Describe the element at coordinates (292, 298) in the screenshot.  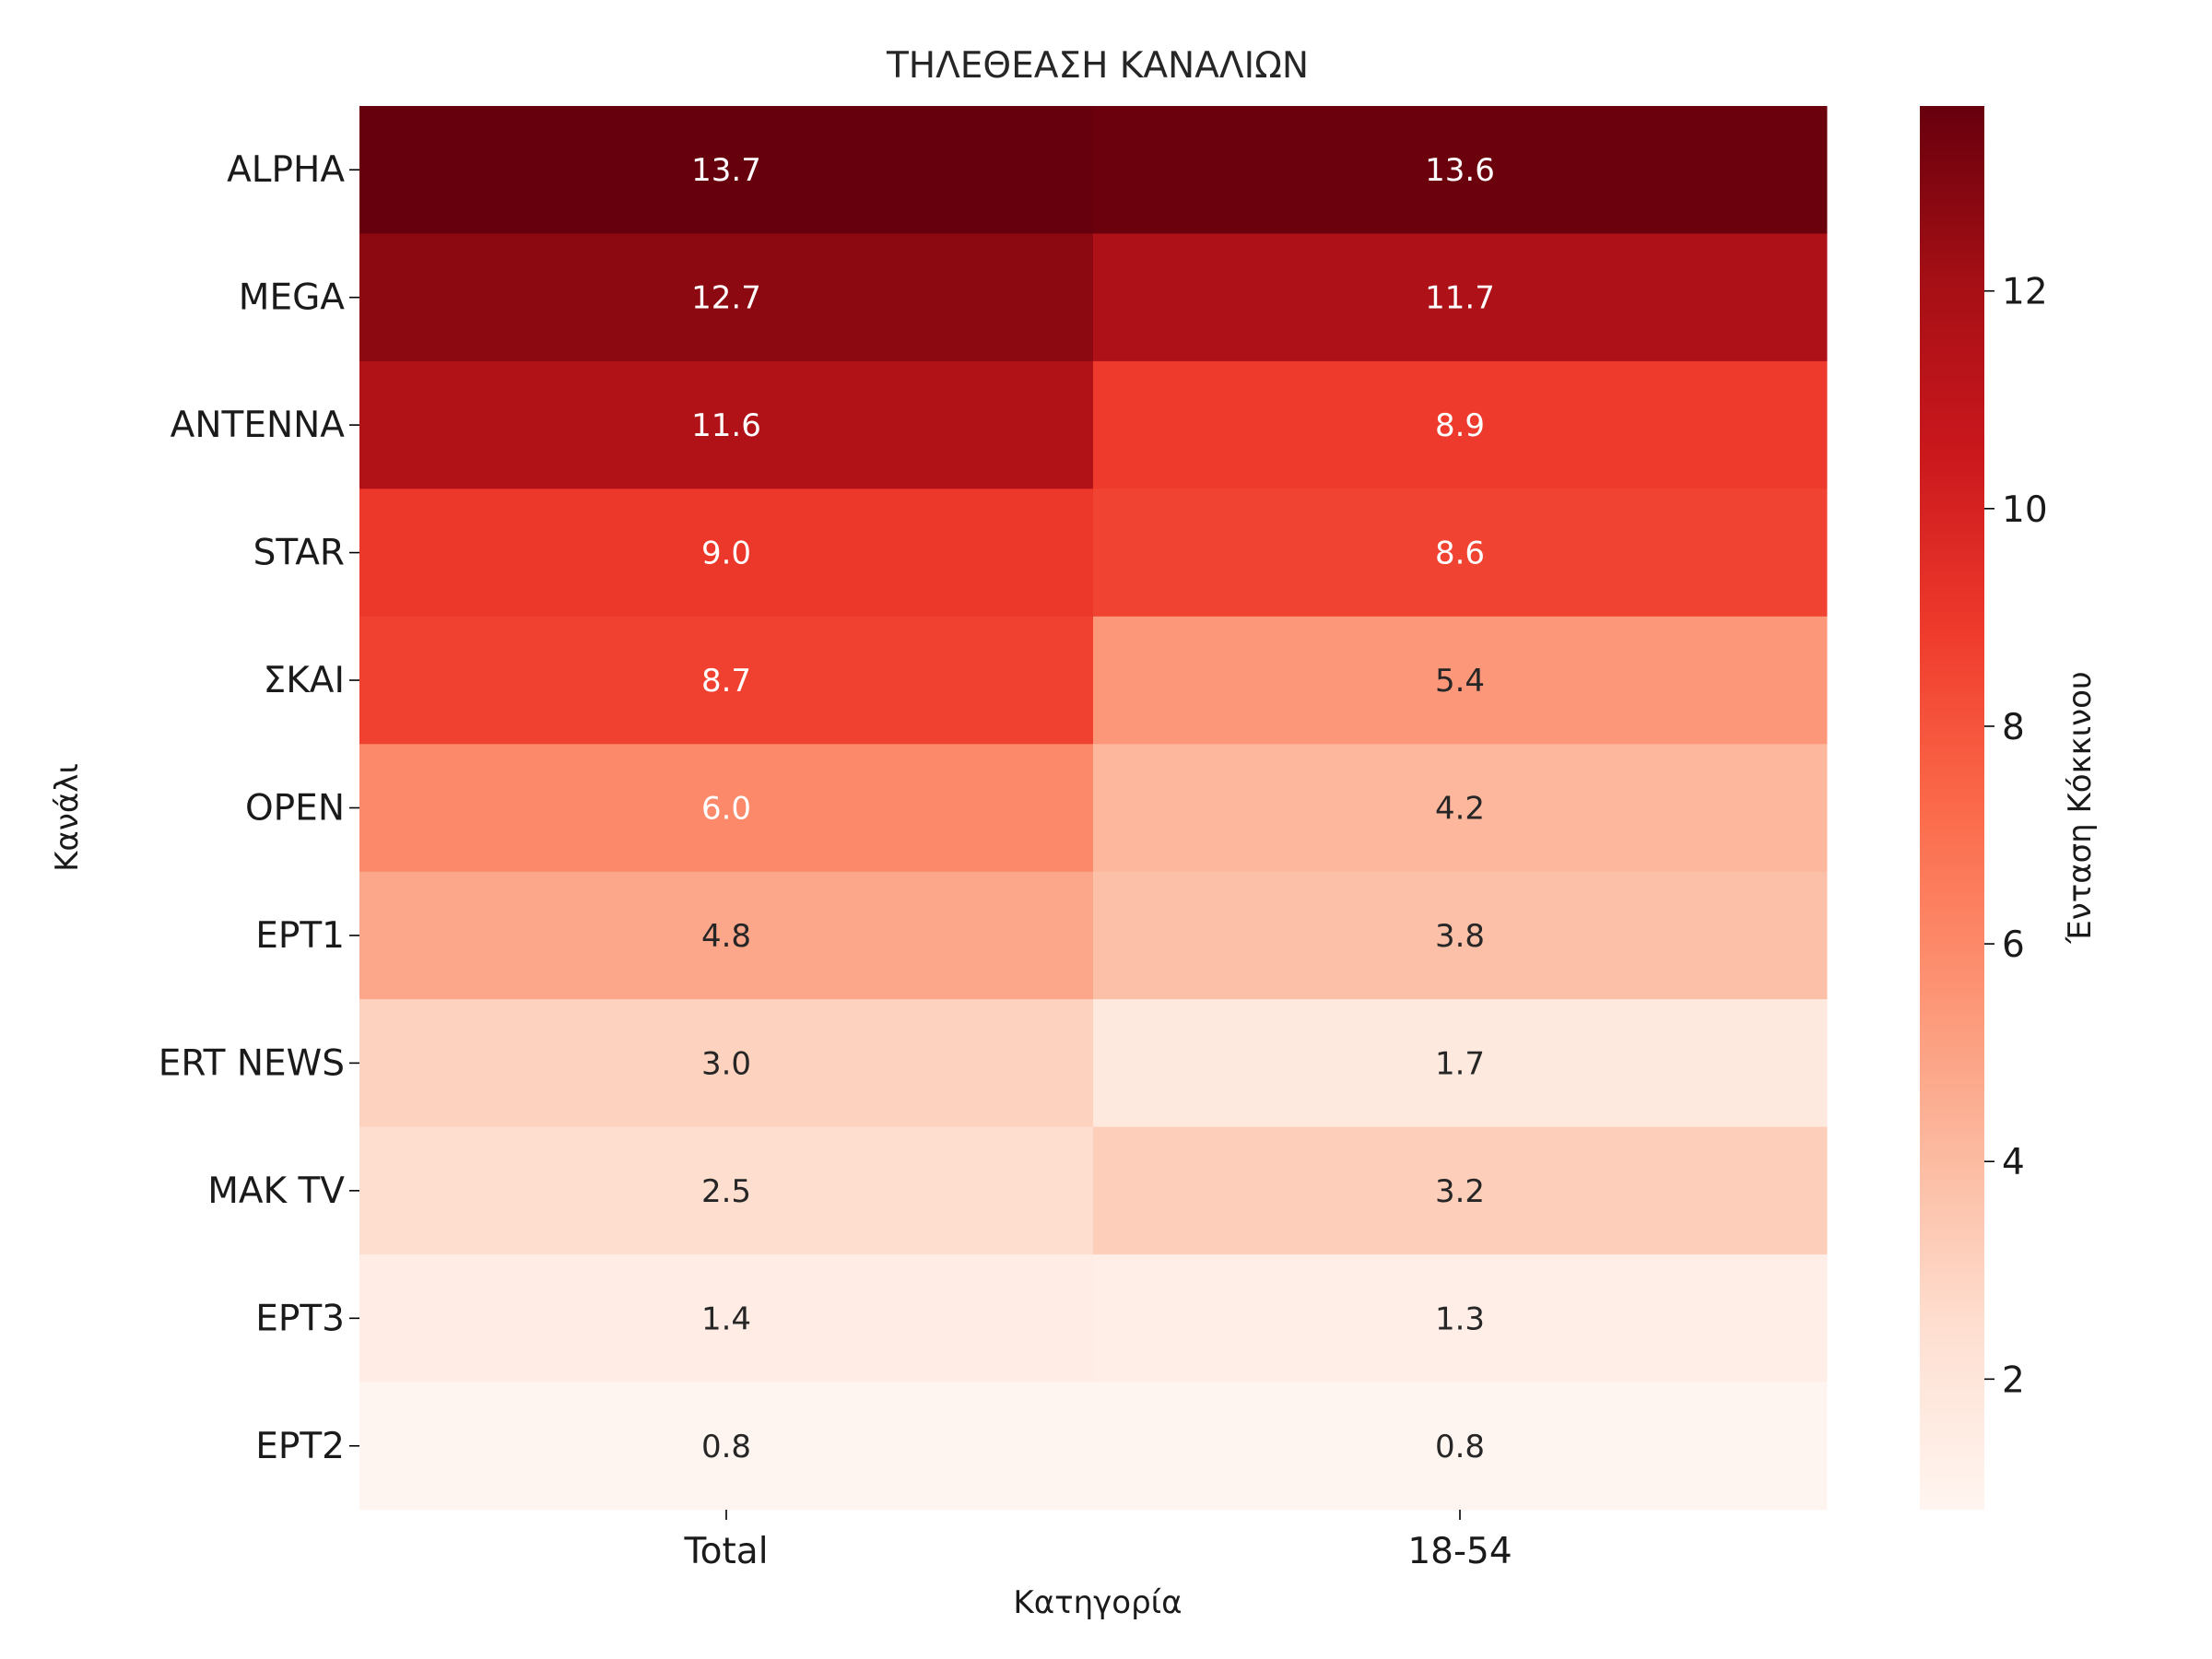
I see `y-tick-label: MEGA` at that location.